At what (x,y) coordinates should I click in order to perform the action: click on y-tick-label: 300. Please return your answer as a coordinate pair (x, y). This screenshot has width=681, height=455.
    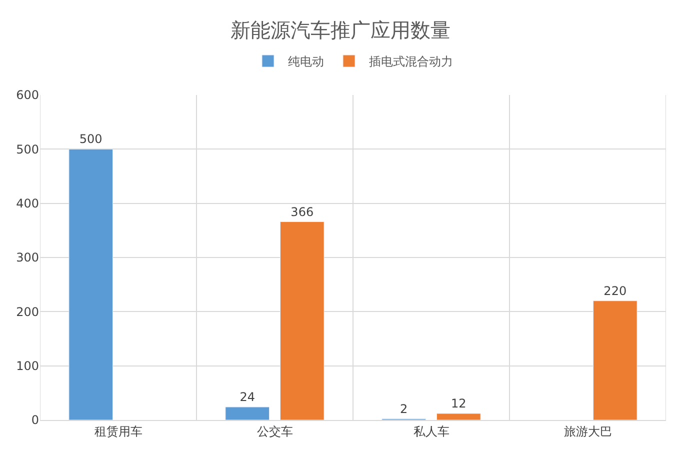
    Looking at the image, I should click on (27, 257).